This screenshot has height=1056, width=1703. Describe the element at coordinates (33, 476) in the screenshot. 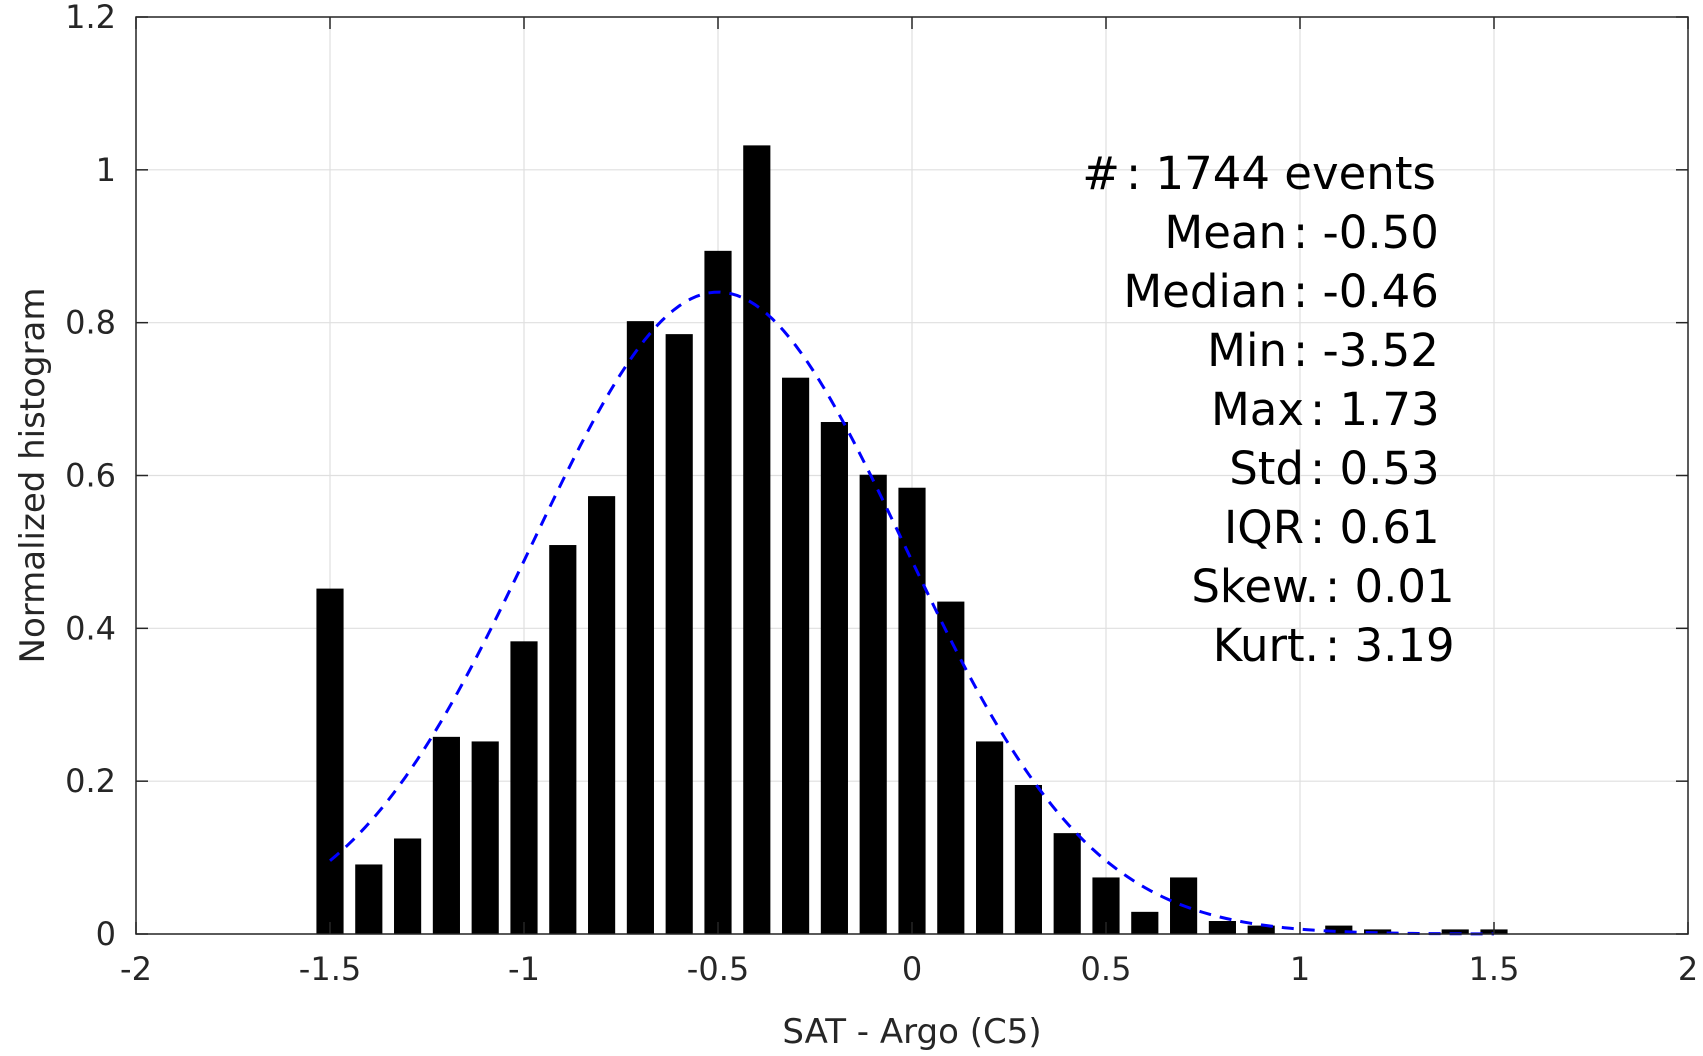

I see `y-axis-label: Normalized histogram` at that location.